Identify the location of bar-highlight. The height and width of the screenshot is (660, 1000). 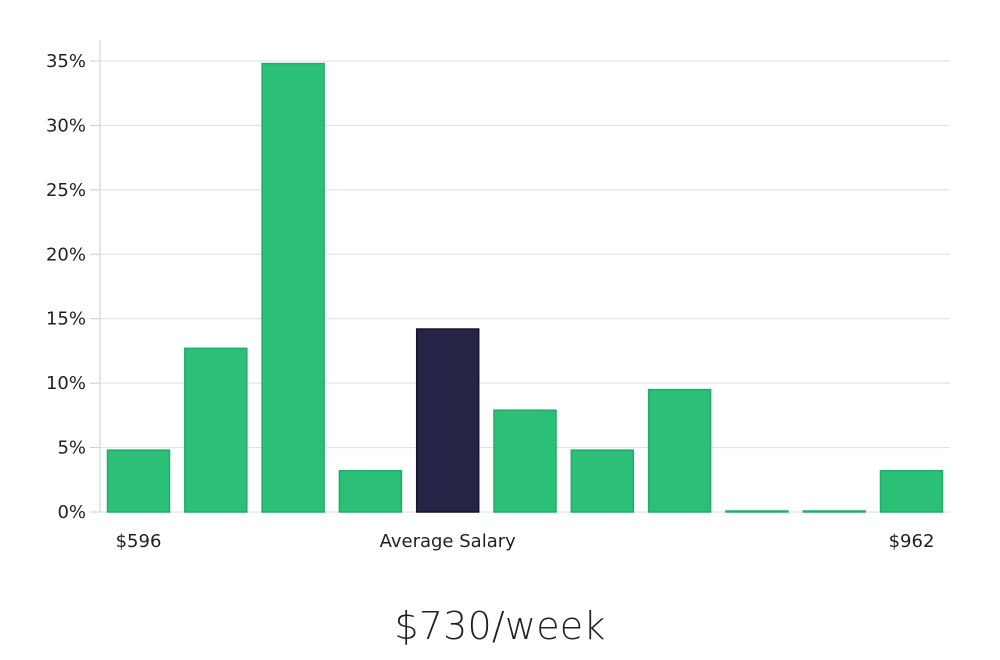
(447, 420).